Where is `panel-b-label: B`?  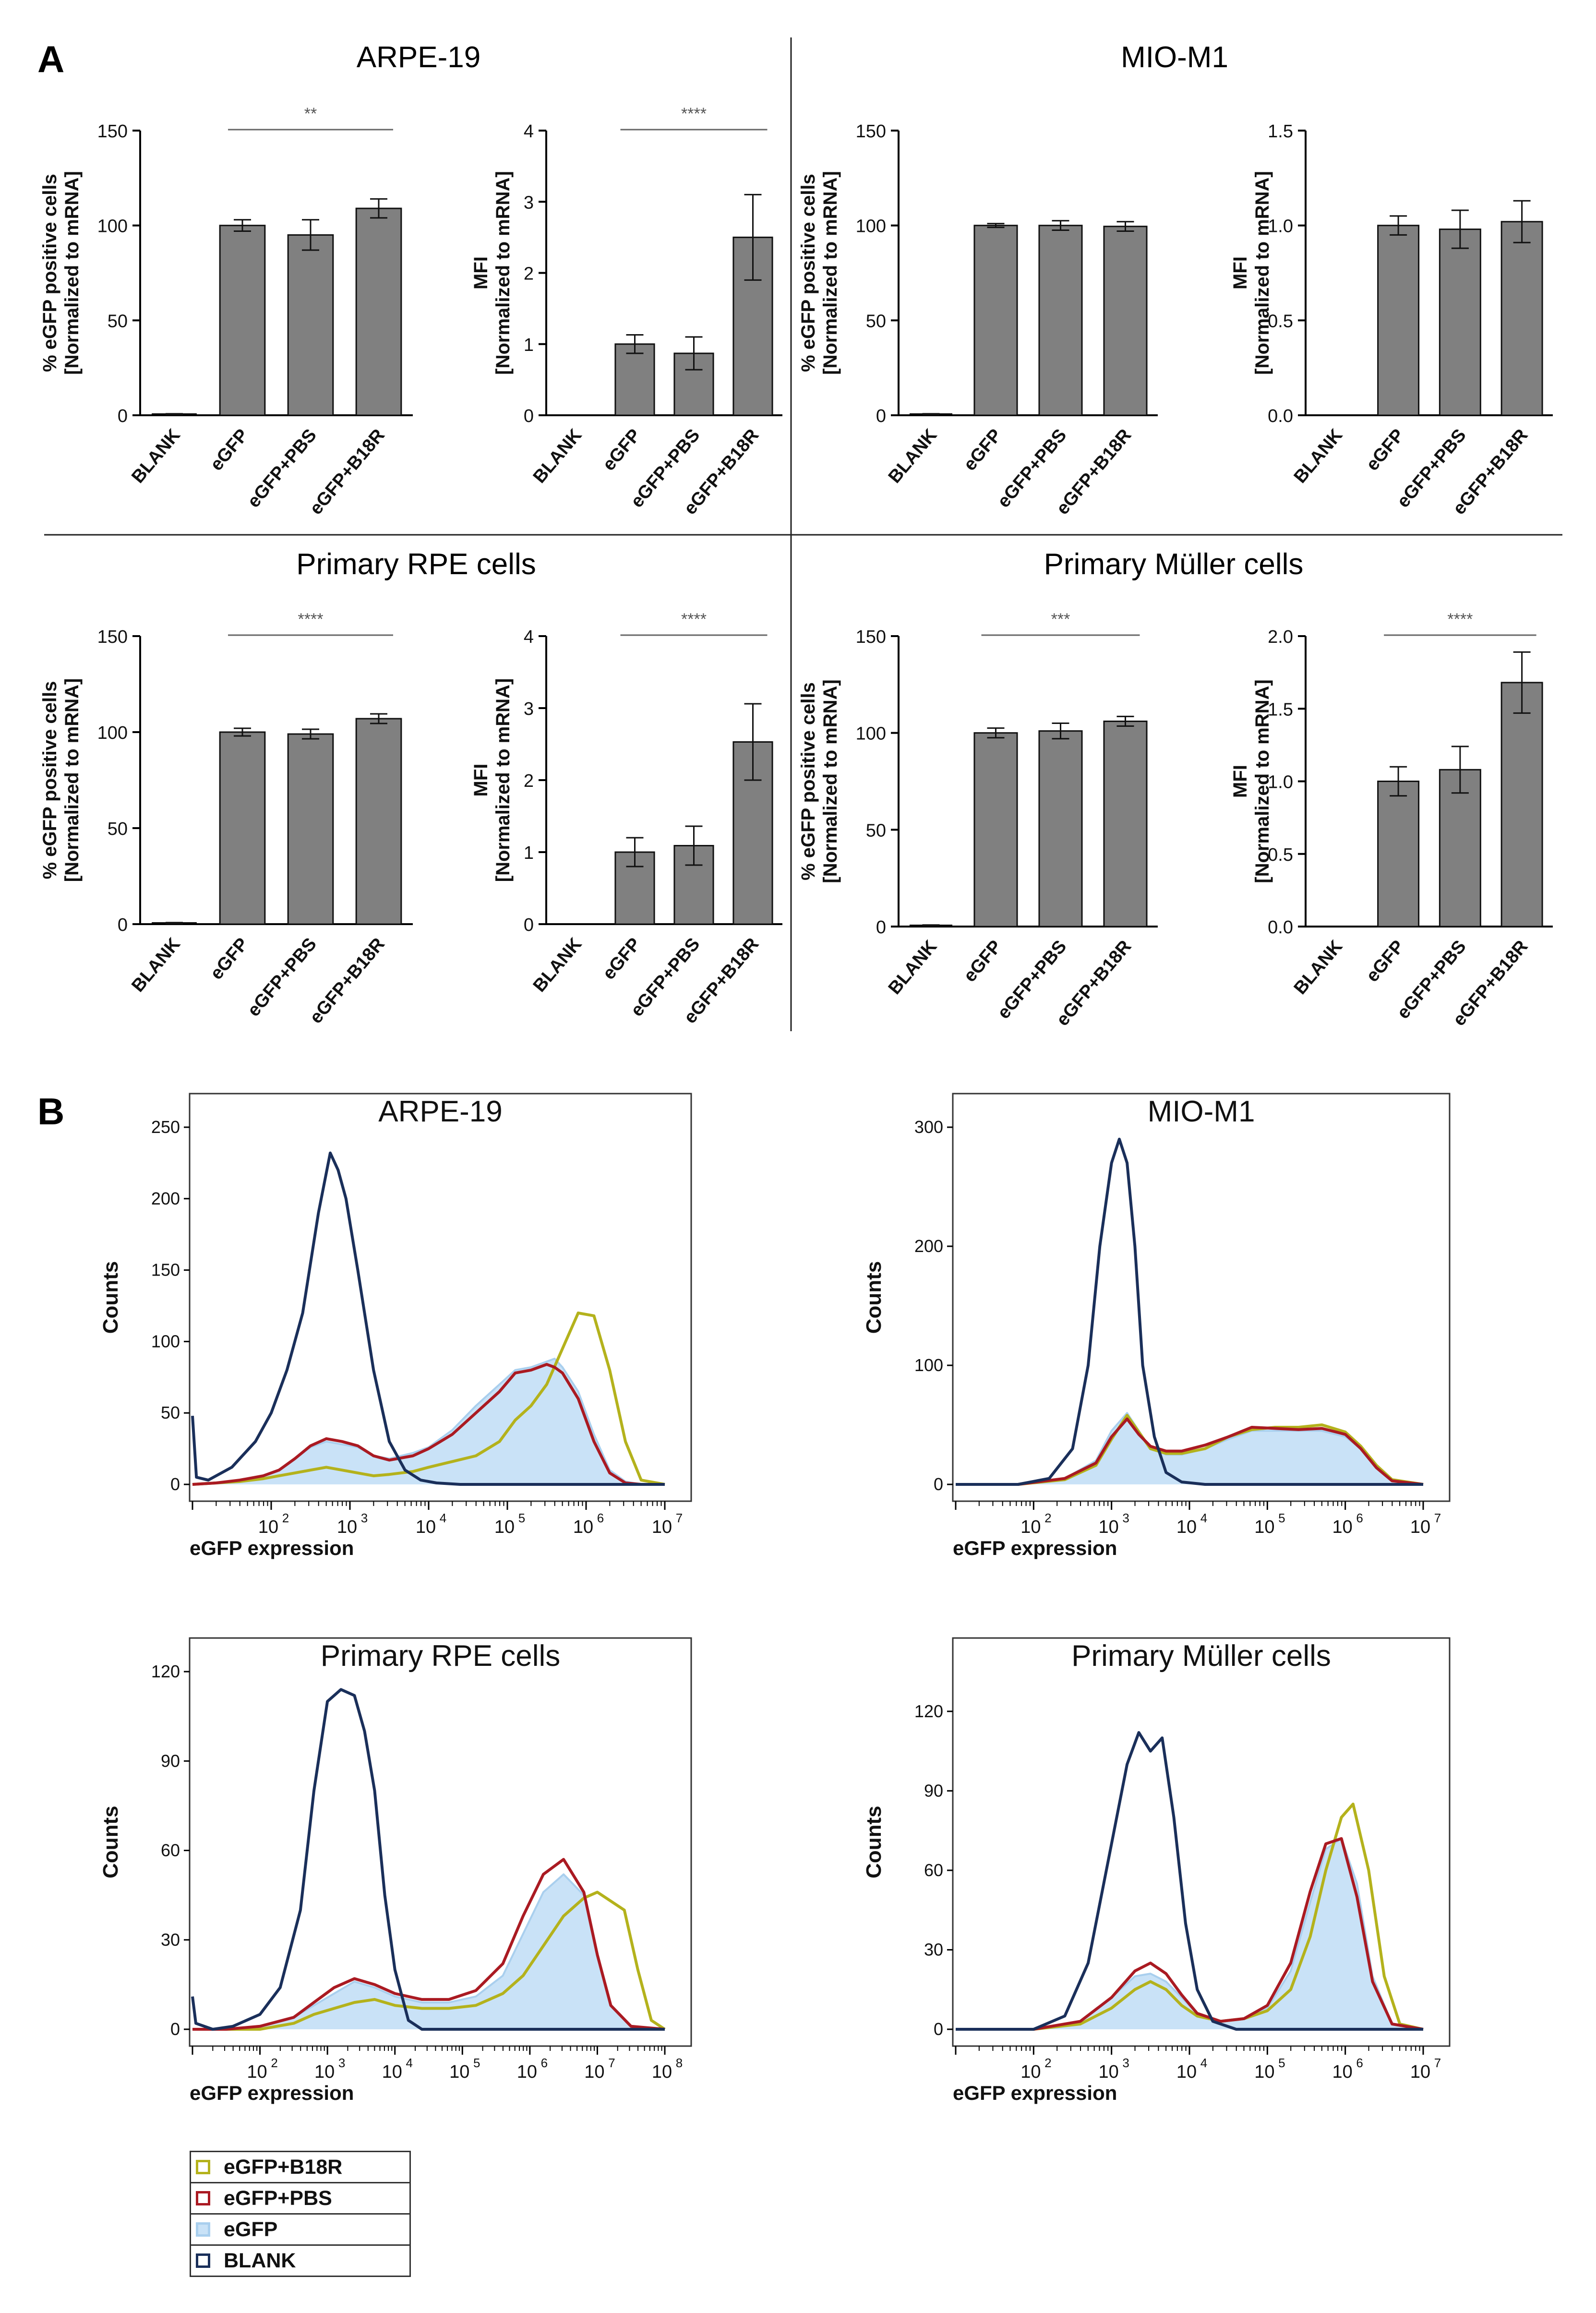
panel-b-label: B is located at coordinates (50, 1111).